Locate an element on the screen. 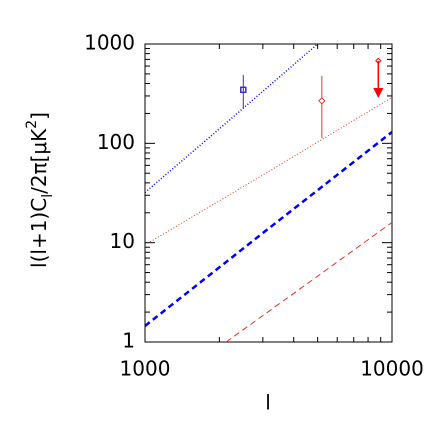 This screenshot has height=436, width=436. y-tick-label: 1000 is located at coordinates (109, 43).